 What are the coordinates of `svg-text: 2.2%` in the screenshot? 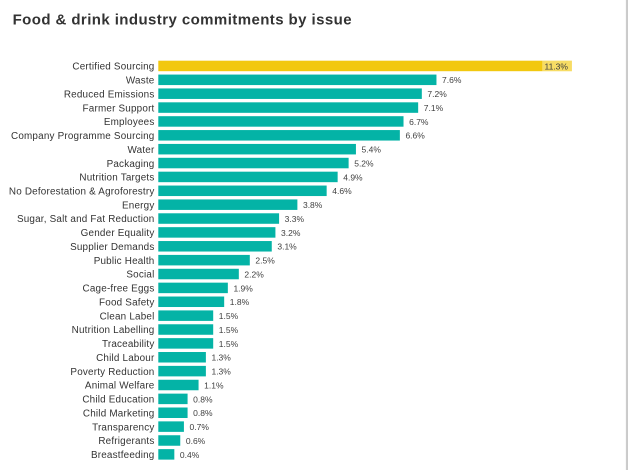 It's located at (254, 274).